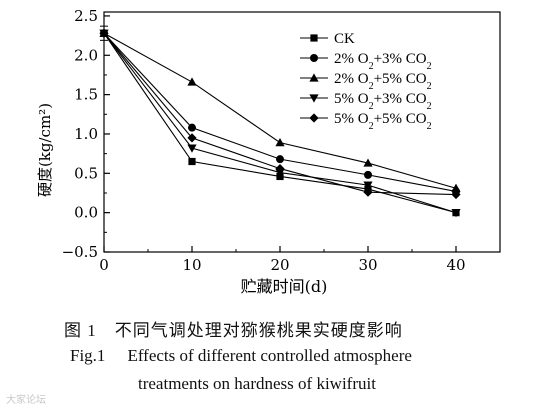 This screenshot has width=555, height=409. Describe the element at coordinates (80, 330) in the screenshot. I see `caption-cn-number: 图 1` at that location.